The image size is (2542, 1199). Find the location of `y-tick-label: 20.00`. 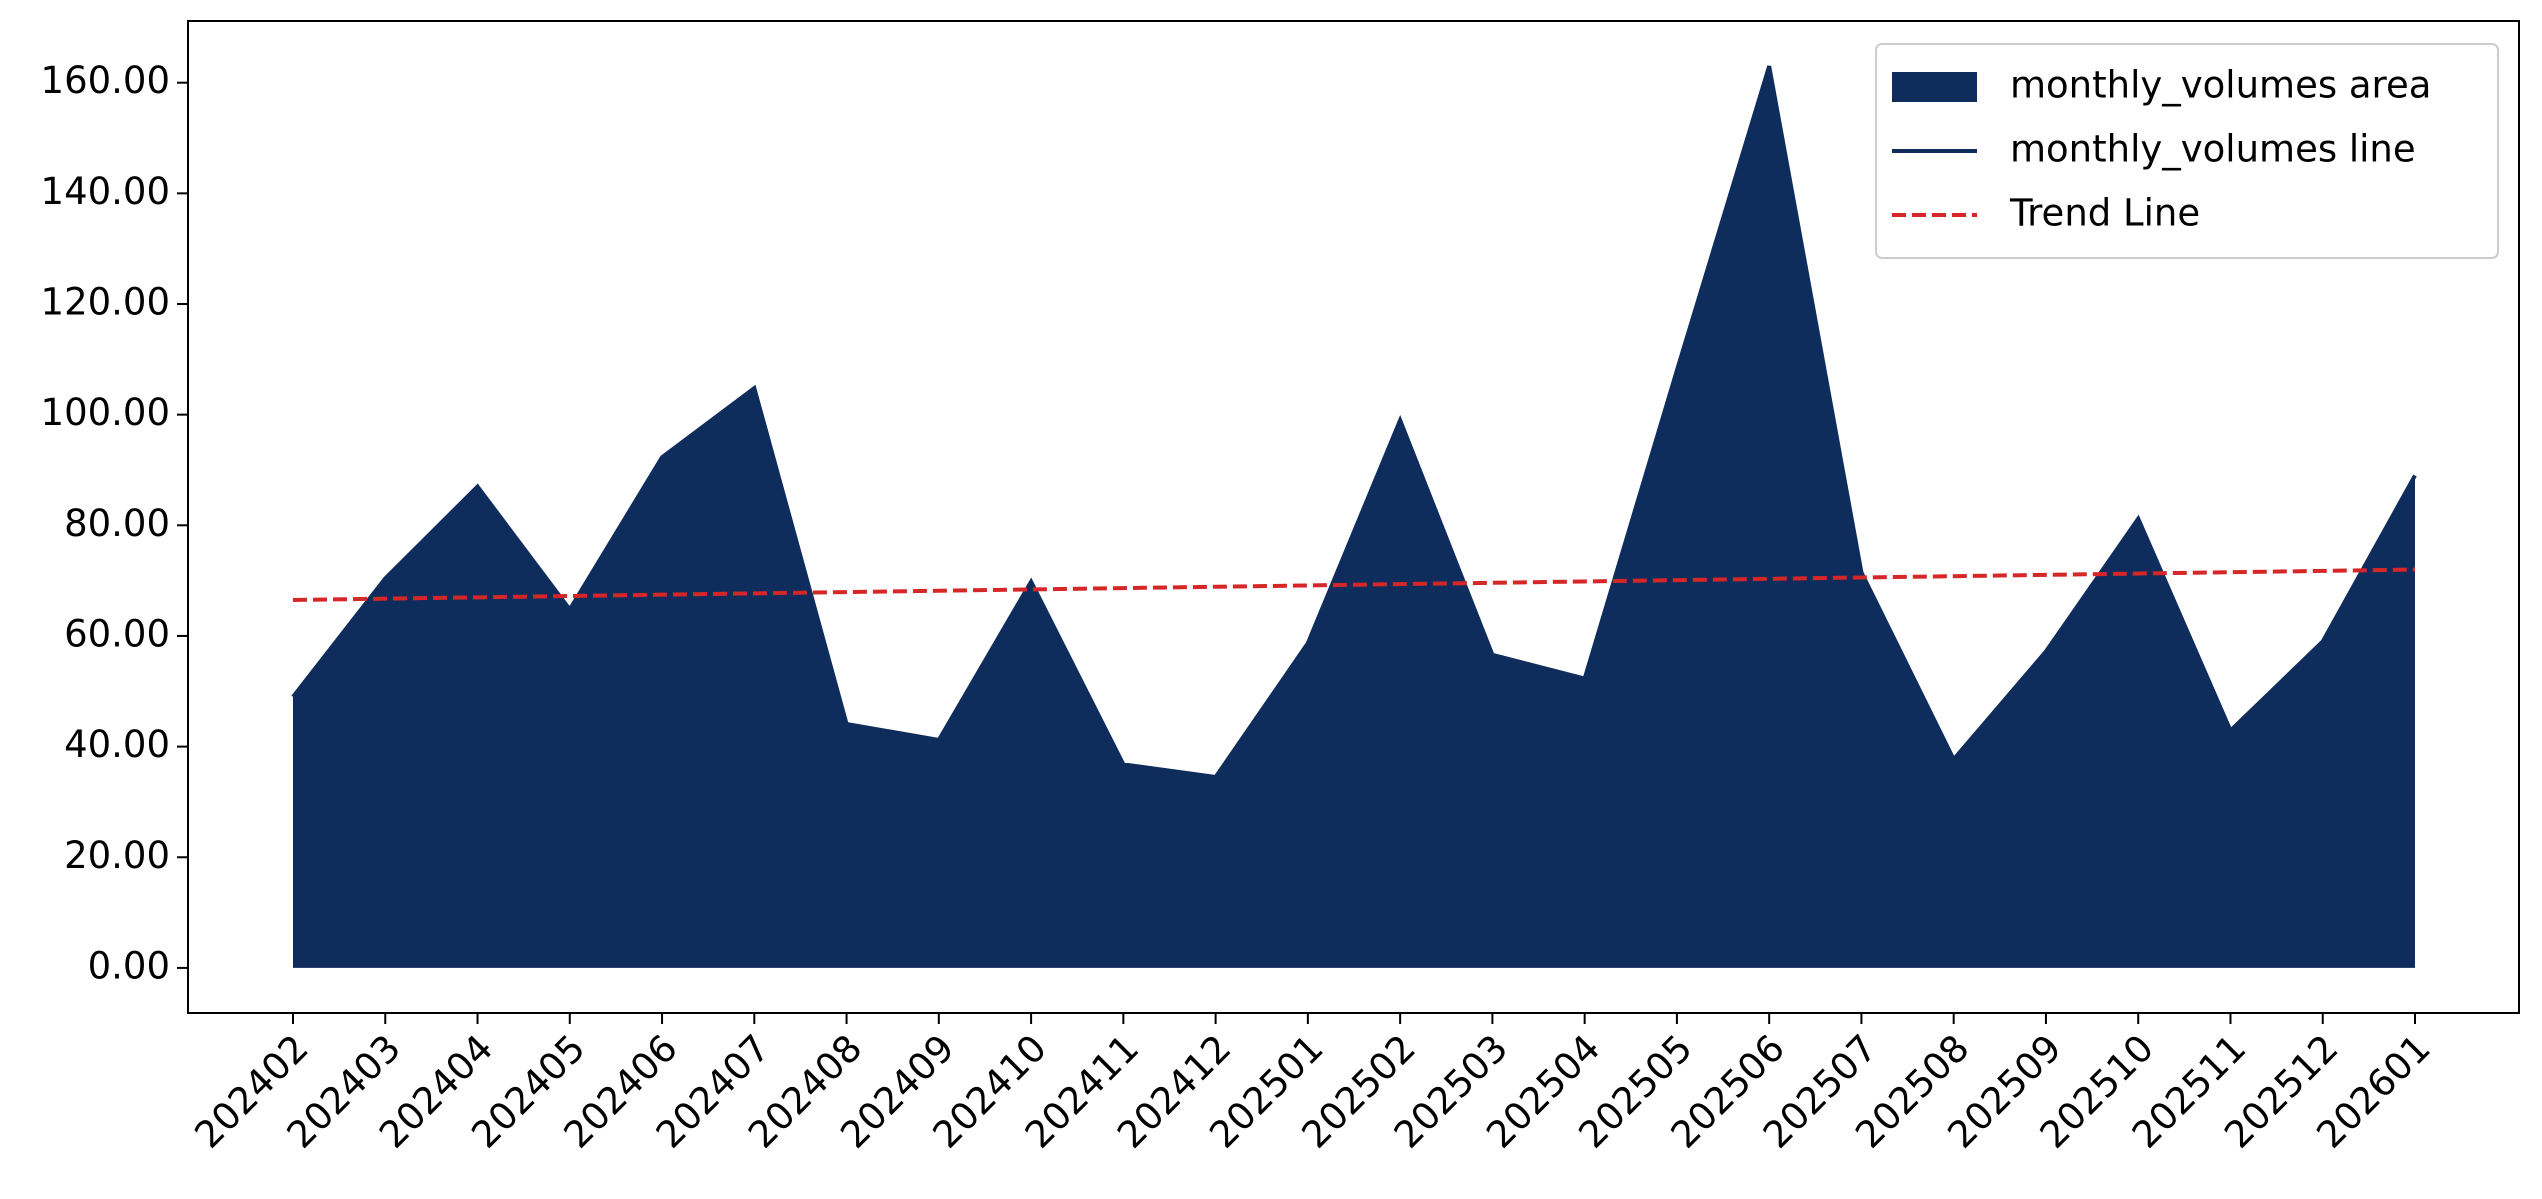

y-tick-label: 20.00 is located at coordinates (117, 855).